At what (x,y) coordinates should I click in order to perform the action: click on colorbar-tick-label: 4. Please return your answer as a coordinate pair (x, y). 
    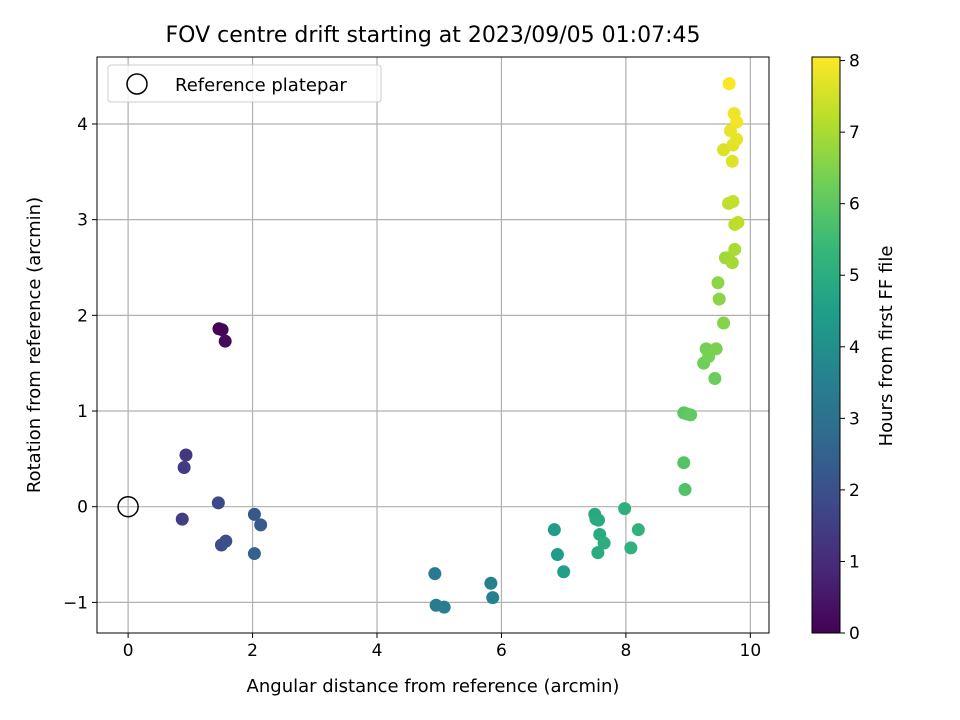
    Looking at the image, I should click on (854, 348).